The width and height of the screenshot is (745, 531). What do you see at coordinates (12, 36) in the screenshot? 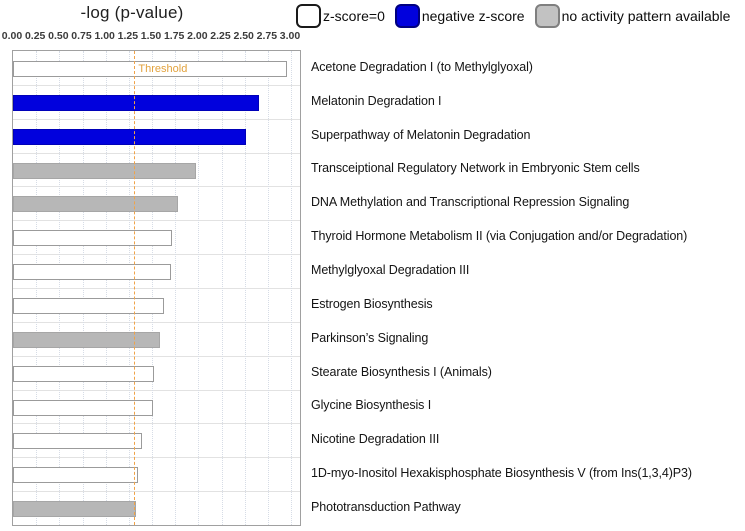
I see `x-tick-label: 0.00` at bounding box center [12, 36].